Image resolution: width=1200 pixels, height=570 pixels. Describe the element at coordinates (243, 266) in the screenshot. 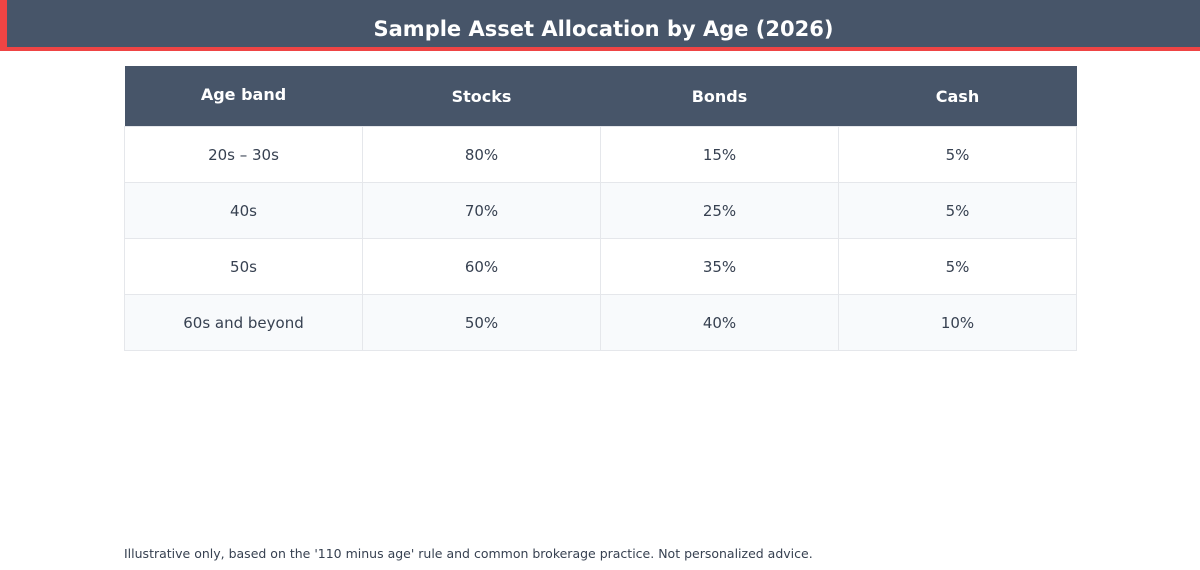

I see `cell-age-band: 50s` at that location.